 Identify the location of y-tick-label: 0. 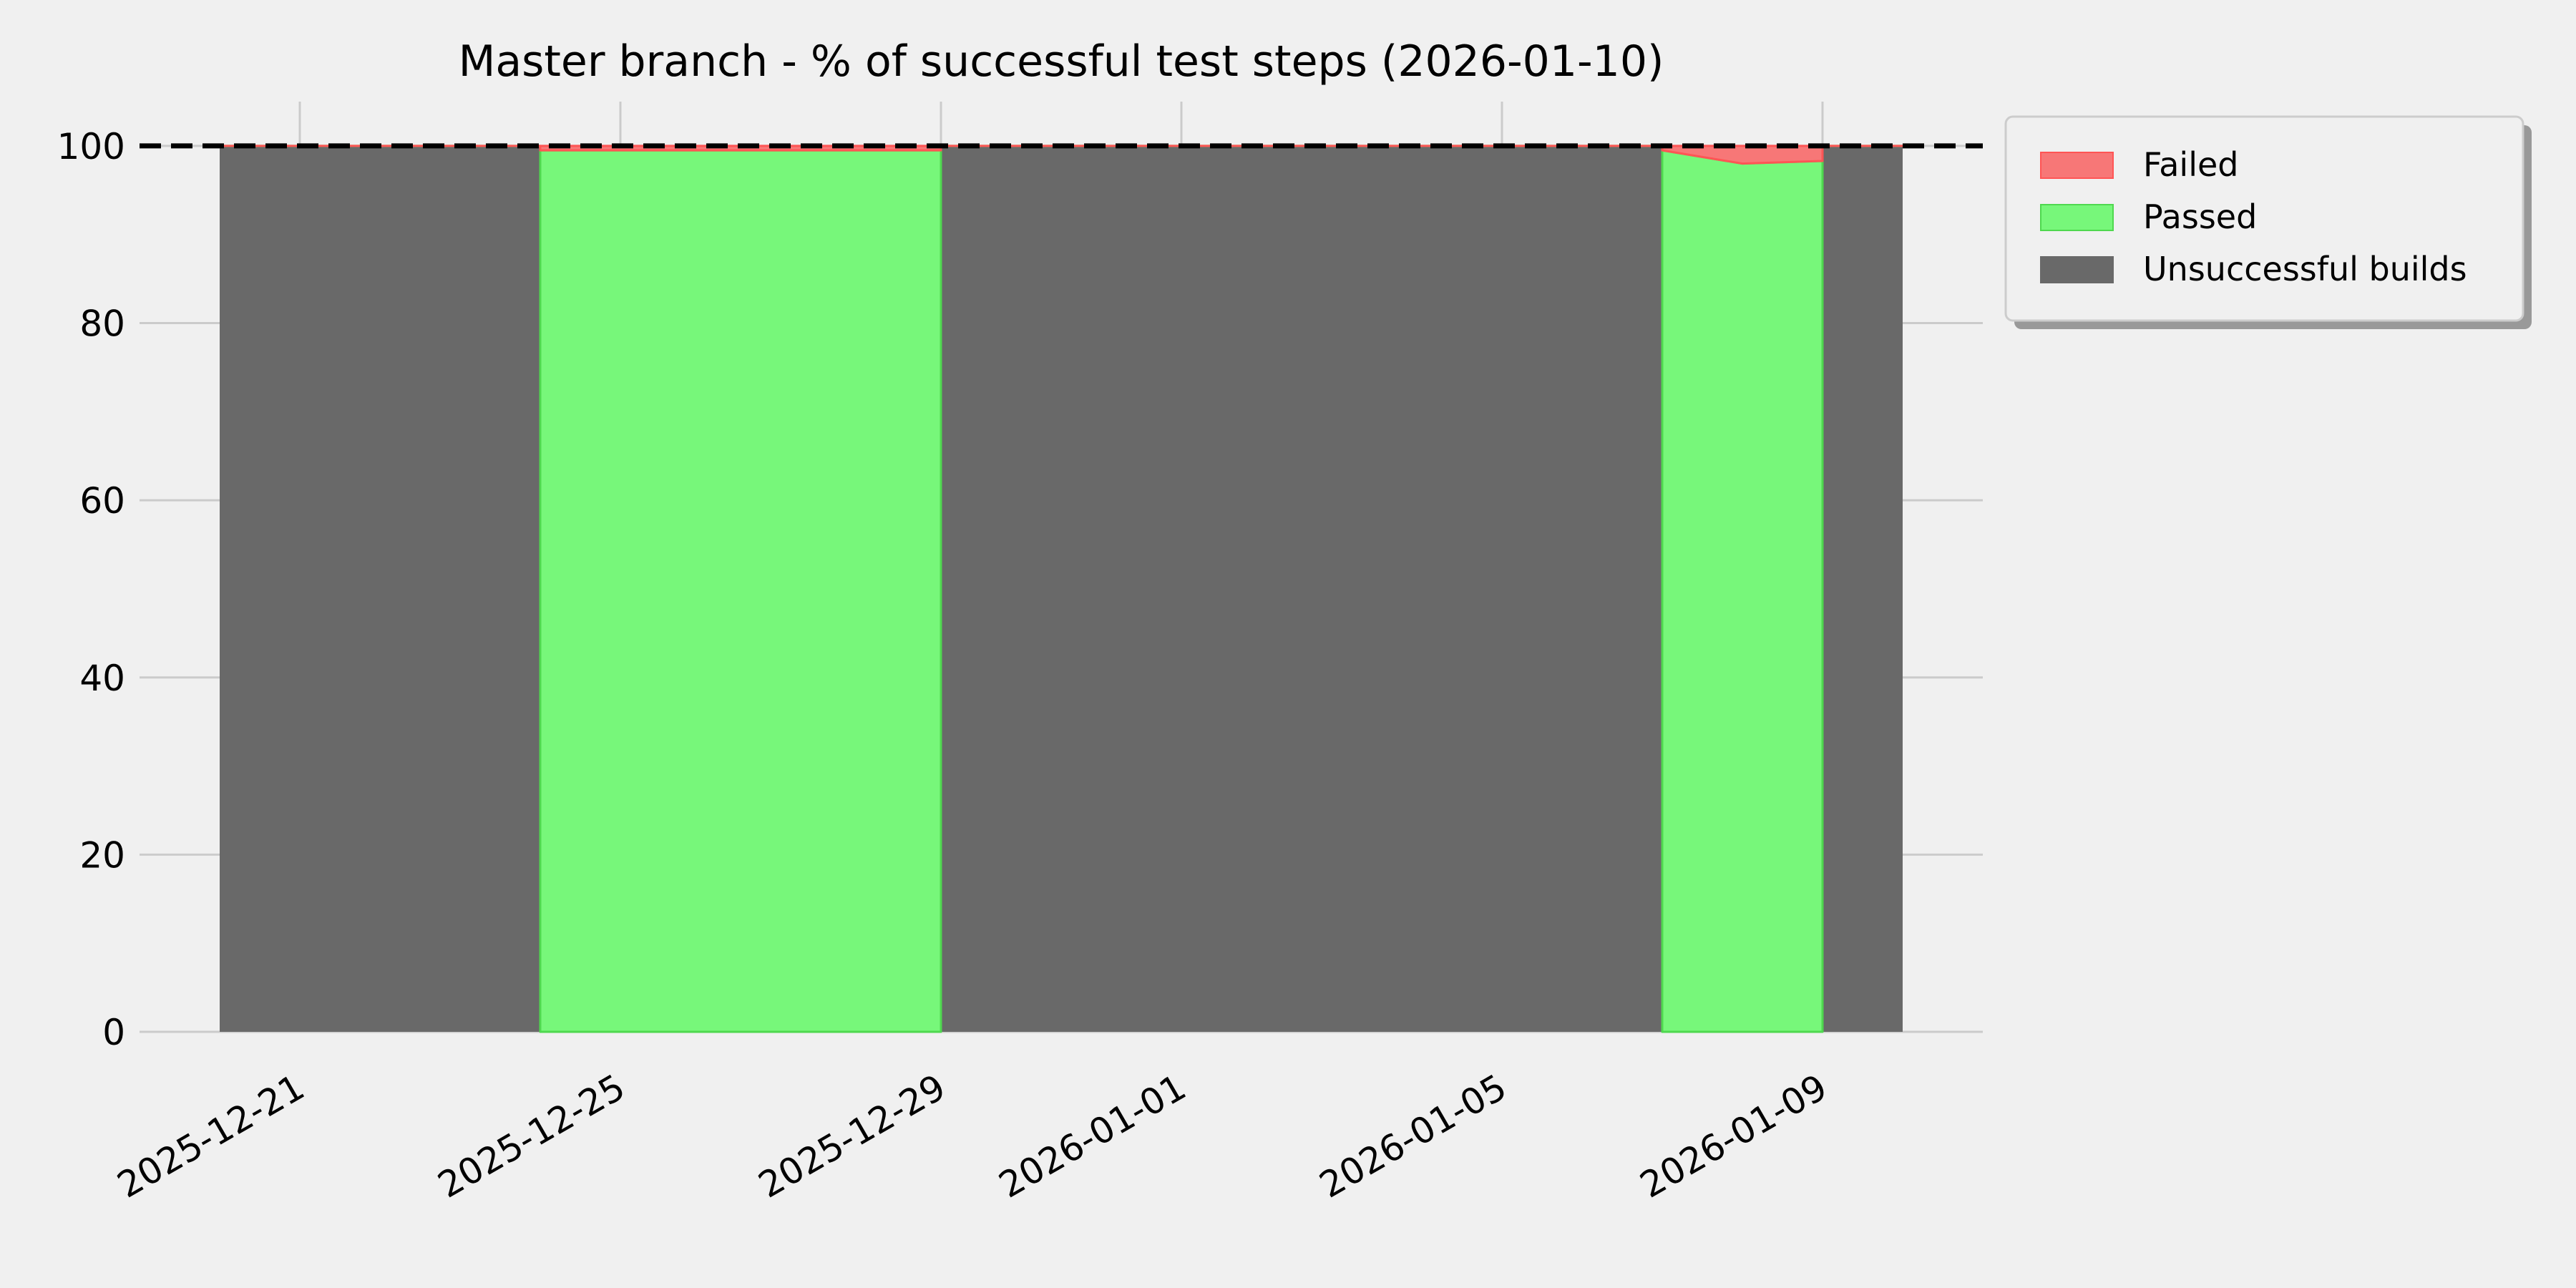
(113, 1032).